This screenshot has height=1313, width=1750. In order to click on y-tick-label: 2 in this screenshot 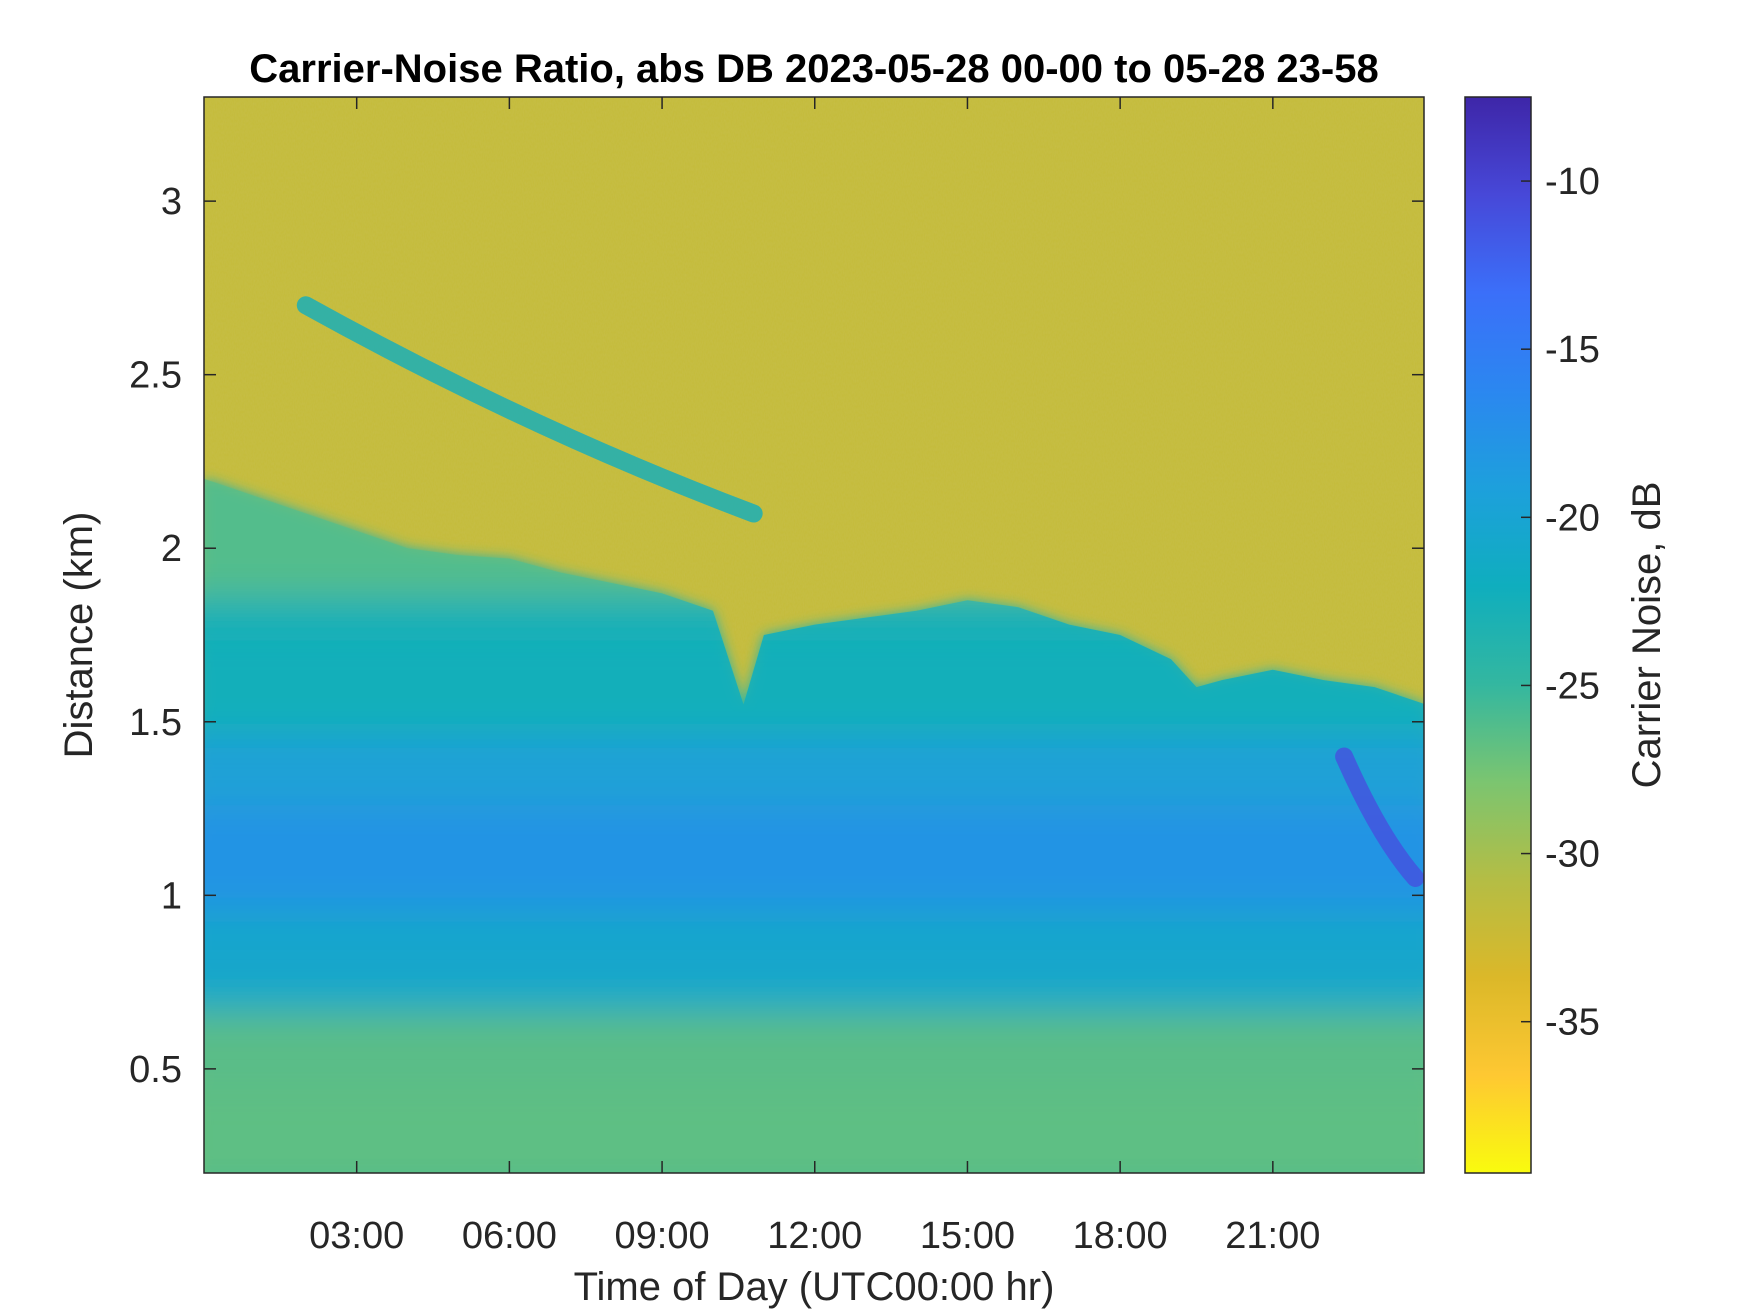, I will do `click(171, 549)`.